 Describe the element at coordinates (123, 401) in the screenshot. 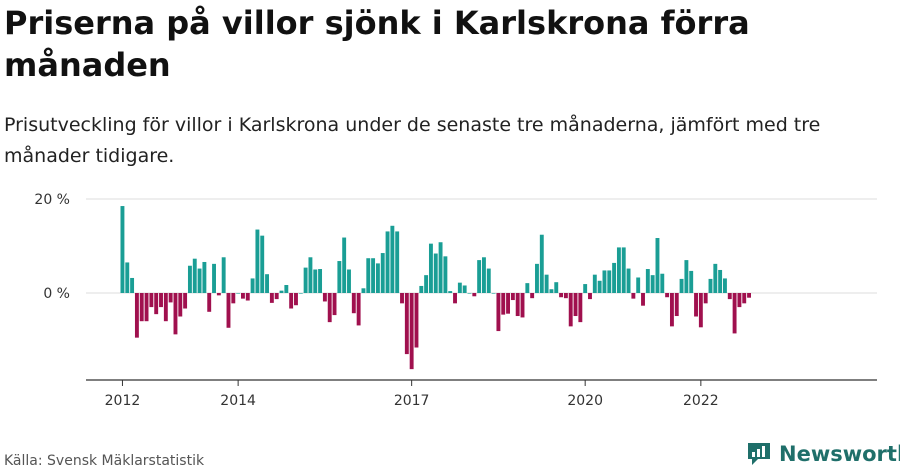

I see `x-tick-label: 2012` at that location.